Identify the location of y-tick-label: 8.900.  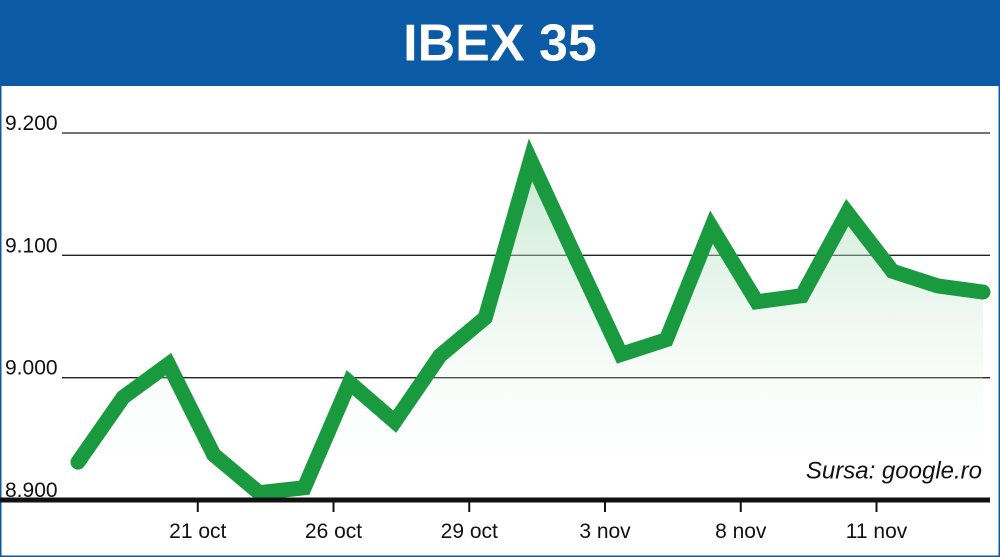
(31, 490).